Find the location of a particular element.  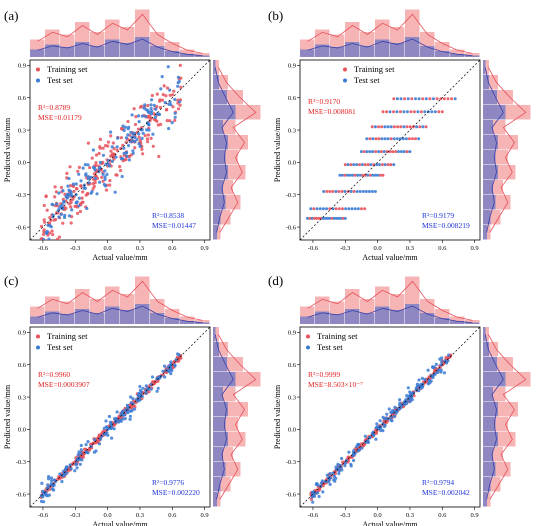

top-kde-train is located at coordinates (120, 33).